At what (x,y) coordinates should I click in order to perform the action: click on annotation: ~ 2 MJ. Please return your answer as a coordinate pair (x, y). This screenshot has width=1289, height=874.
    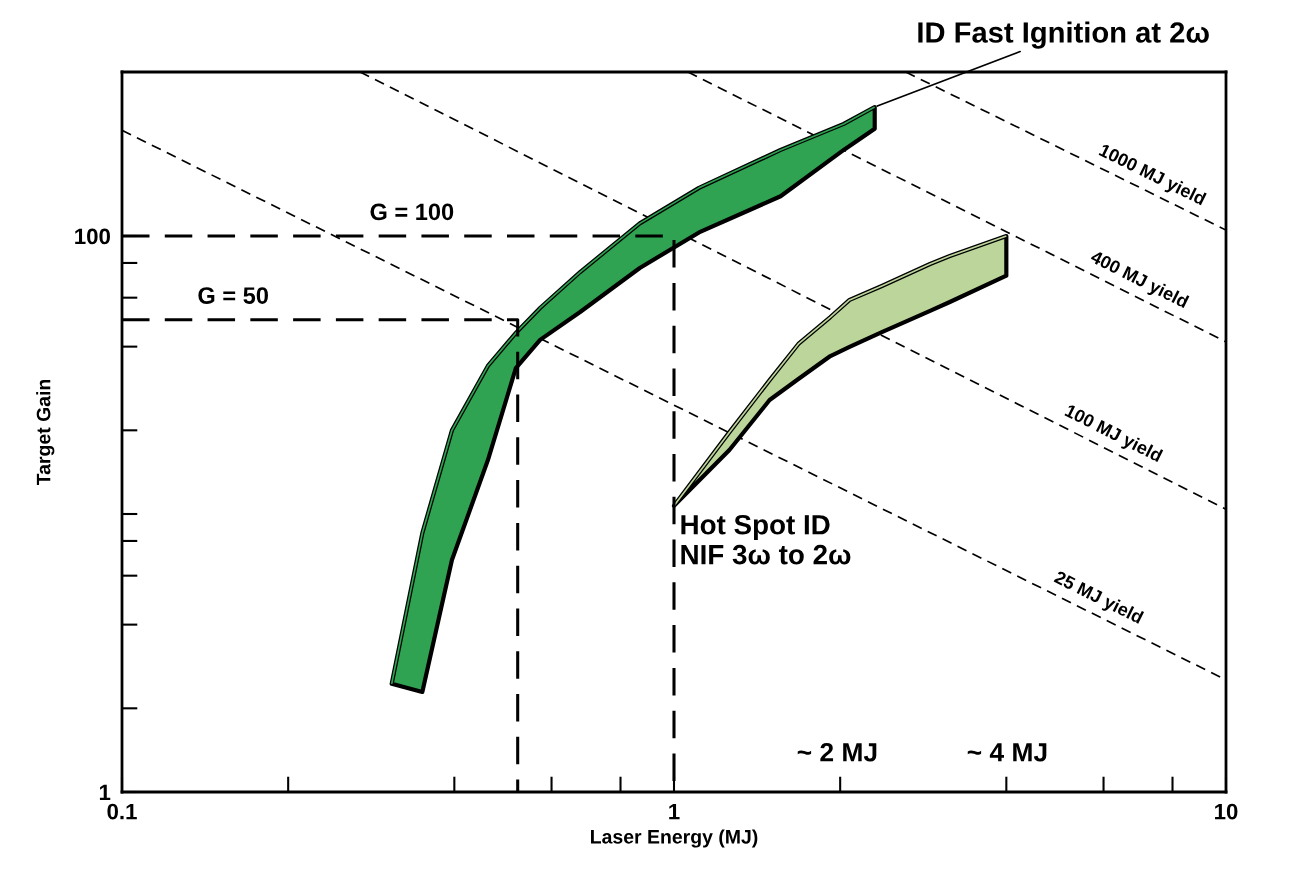
    Looking at the image, I should click on (837, 752).